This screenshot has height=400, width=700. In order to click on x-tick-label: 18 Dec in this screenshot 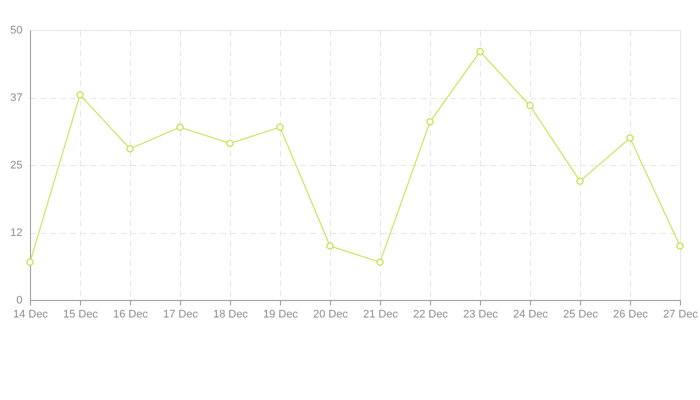, I will do `click(230, 314)`.